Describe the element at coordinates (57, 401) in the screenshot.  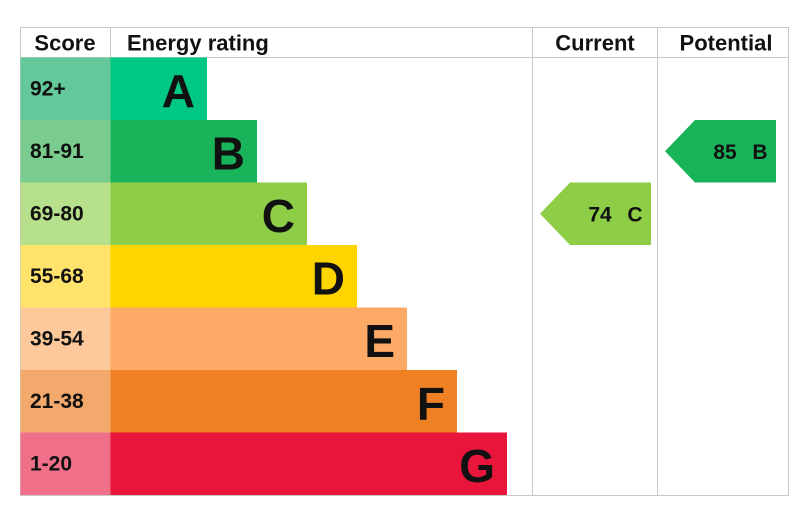
I see `score-label: 21-38` at that location.